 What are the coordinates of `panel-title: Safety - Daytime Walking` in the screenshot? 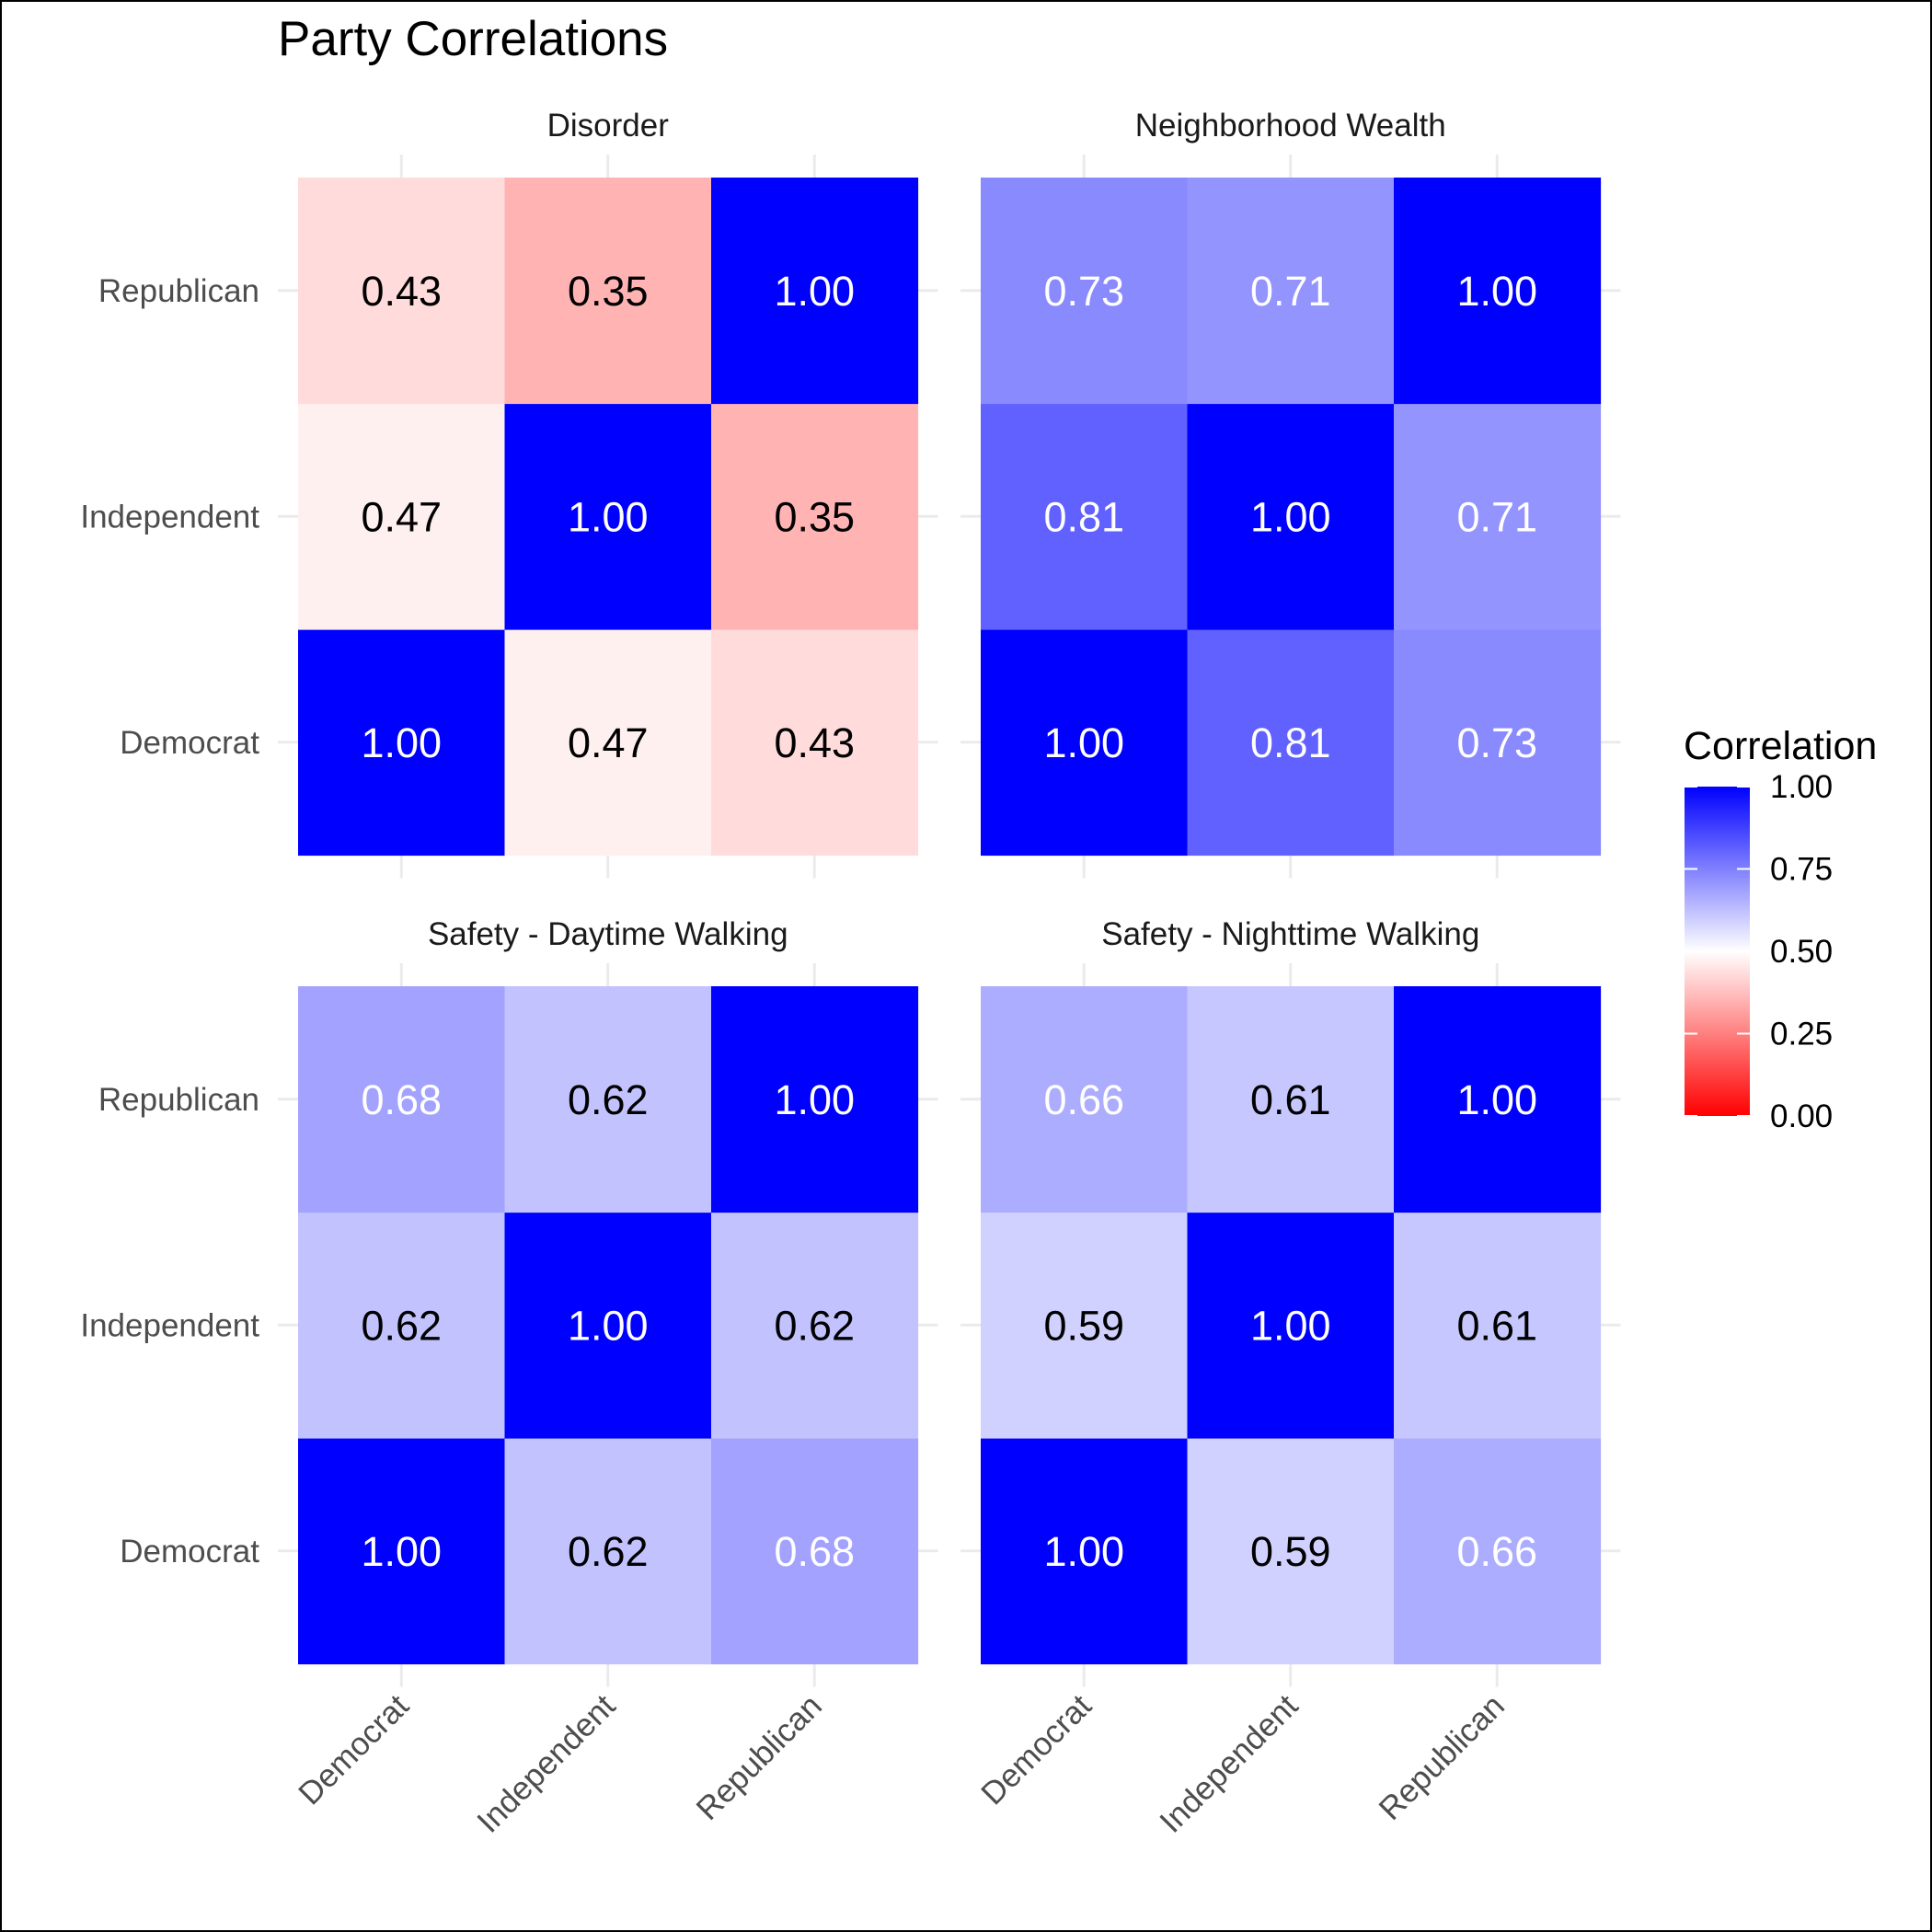 It's located at (608, 934).